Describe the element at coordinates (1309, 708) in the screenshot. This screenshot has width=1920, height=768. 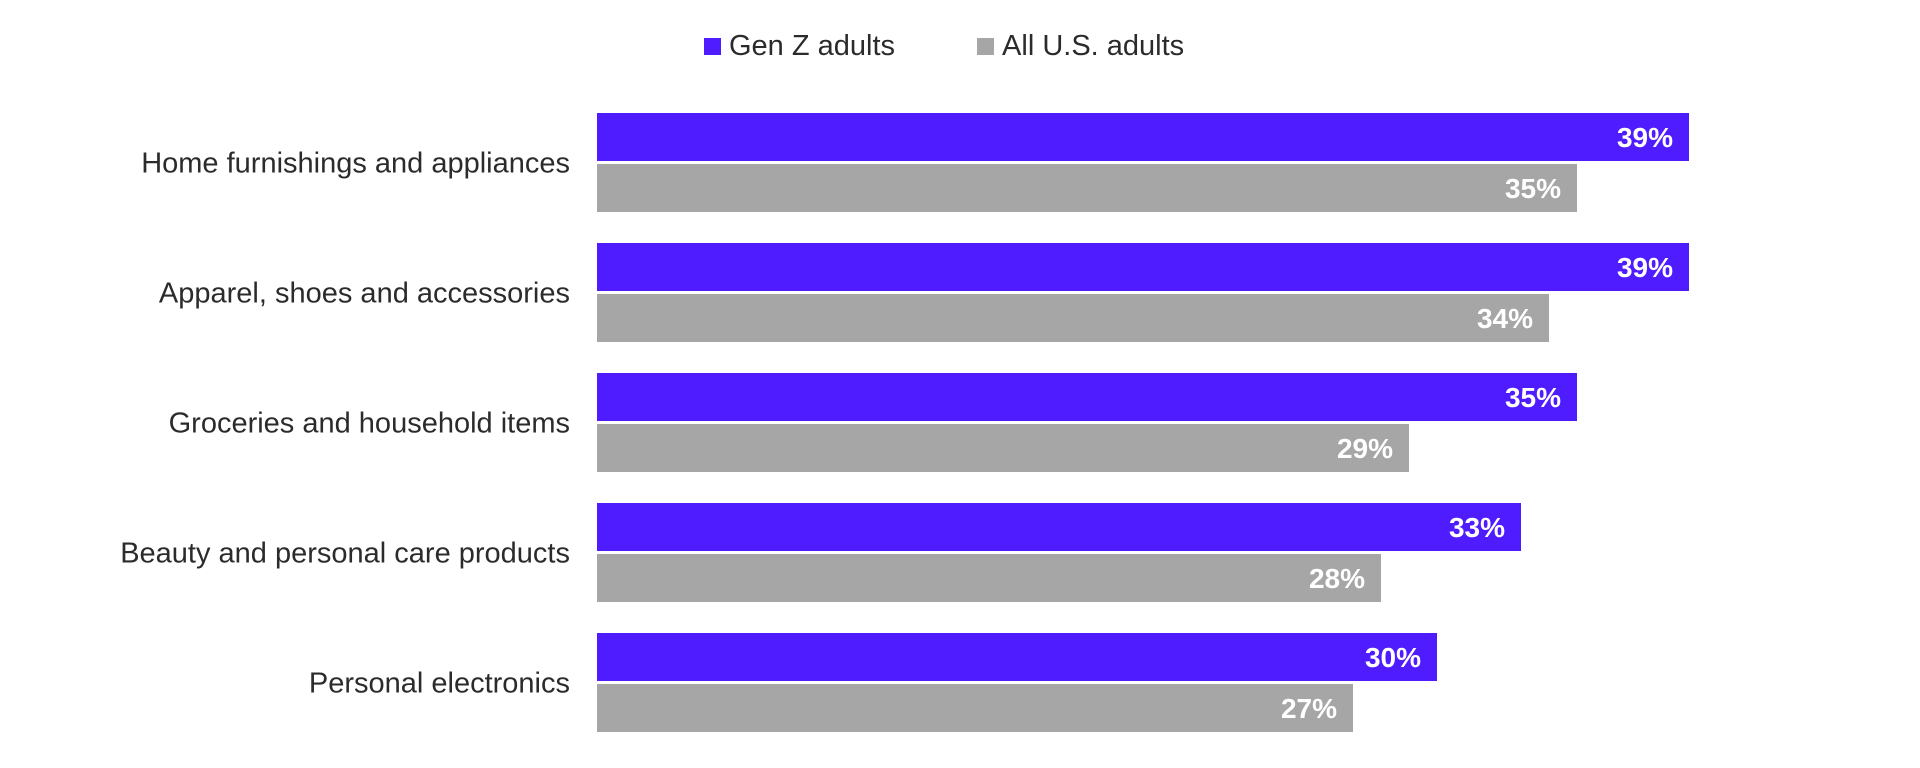
I see `data-label: 27%` at that location.